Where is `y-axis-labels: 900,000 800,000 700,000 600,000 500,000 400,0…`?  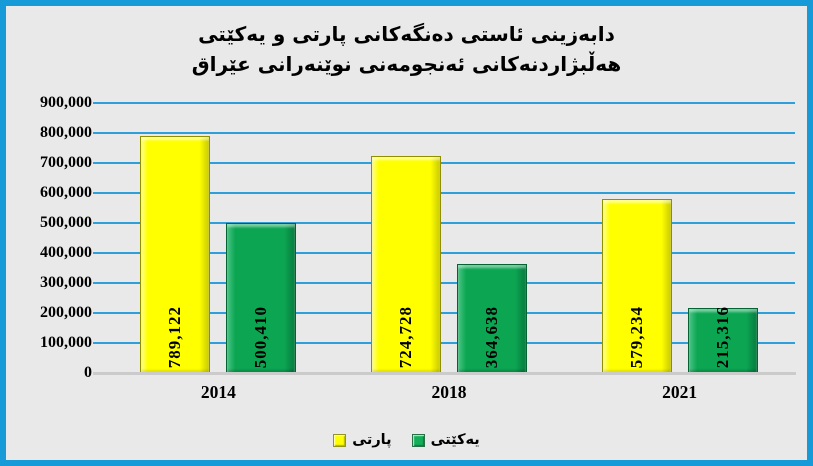 y-axis-labels: 900,000 800,000 700,000 600,000 500,000 400,0… is located at coordinates (50, 240).